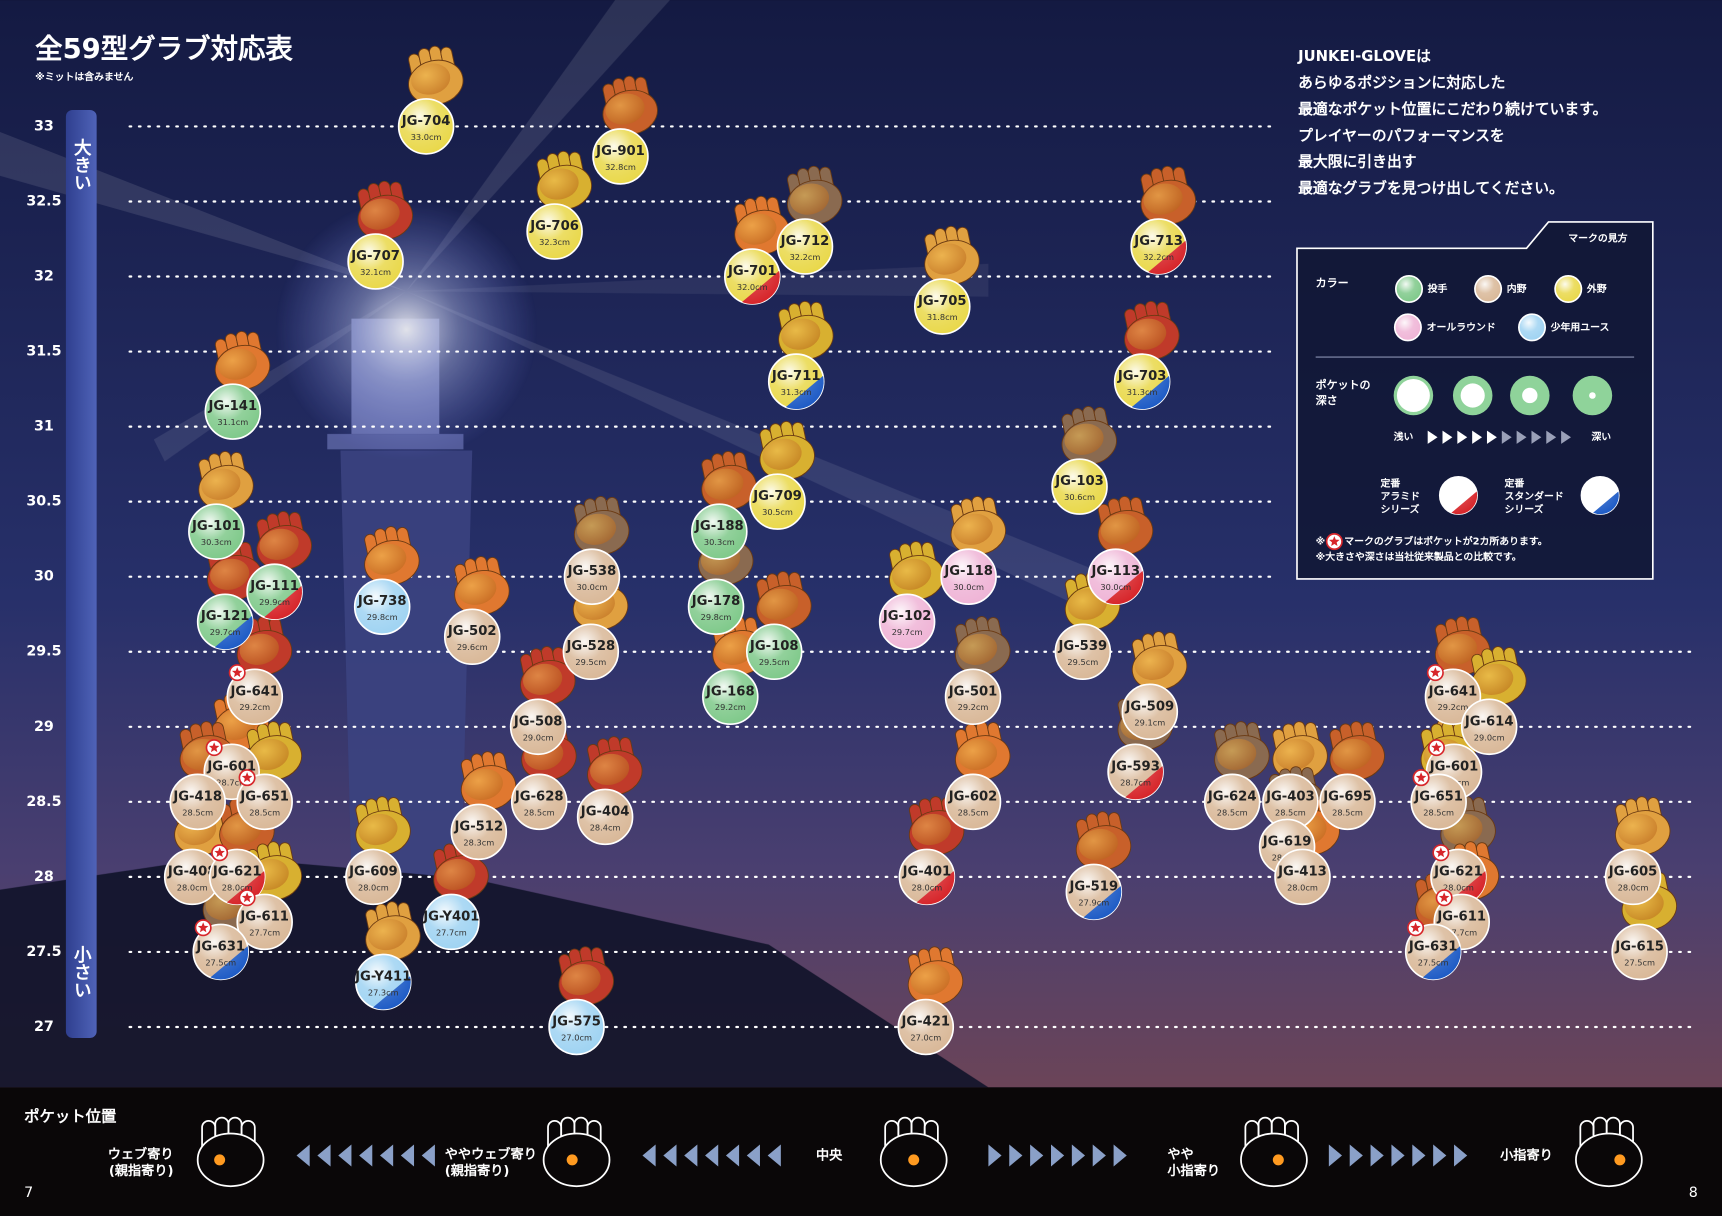 This screenshot has width=1722, height=1216. Describe the element at coordinates (1347, 802) in the screenshot. I see `glove-item: JG-695 28.5cm` at that location.